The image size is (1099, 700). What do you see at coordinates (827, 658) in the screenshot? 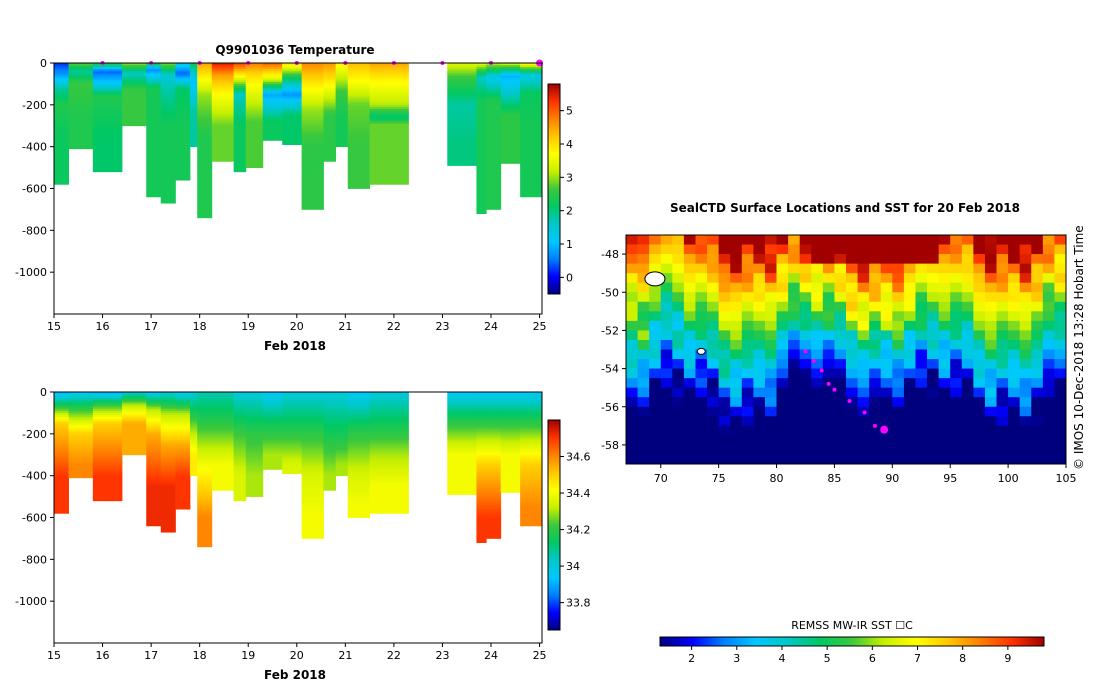
I see `sst-colorbar-tick-label: 5` at bounding box center [827, 658].